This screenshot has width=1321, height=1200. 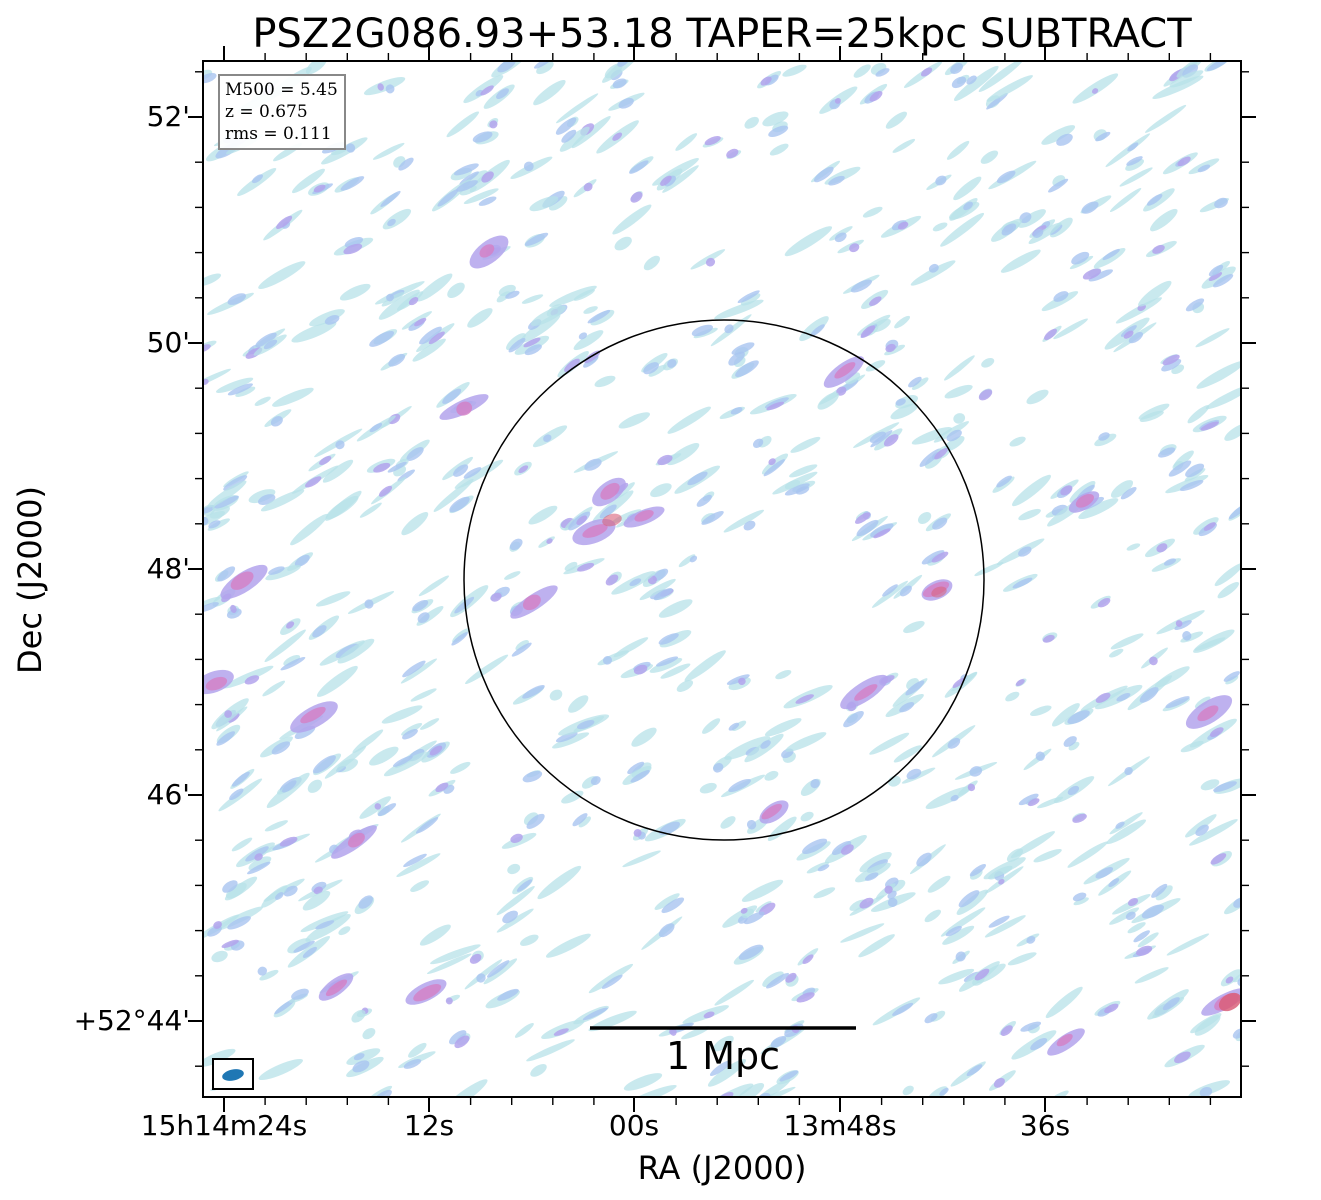 I want to click on x-axis-label: RA (J2000), so click(x=722, y=1168).